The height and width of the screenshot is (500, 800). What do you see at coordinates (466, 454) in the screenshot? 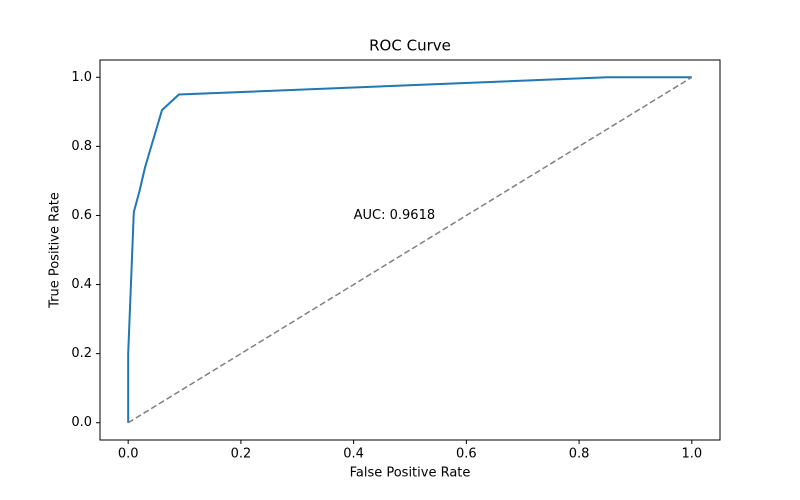
I see `x-tick-label: 0.6` at bounding box center [466, 454].